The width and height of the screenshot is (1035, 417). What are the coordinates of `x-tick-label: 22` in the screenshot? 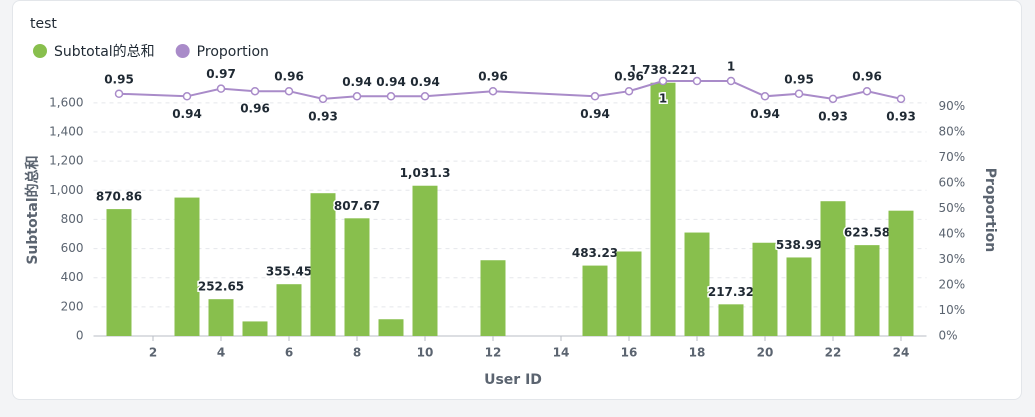 It's located at (833, 353).